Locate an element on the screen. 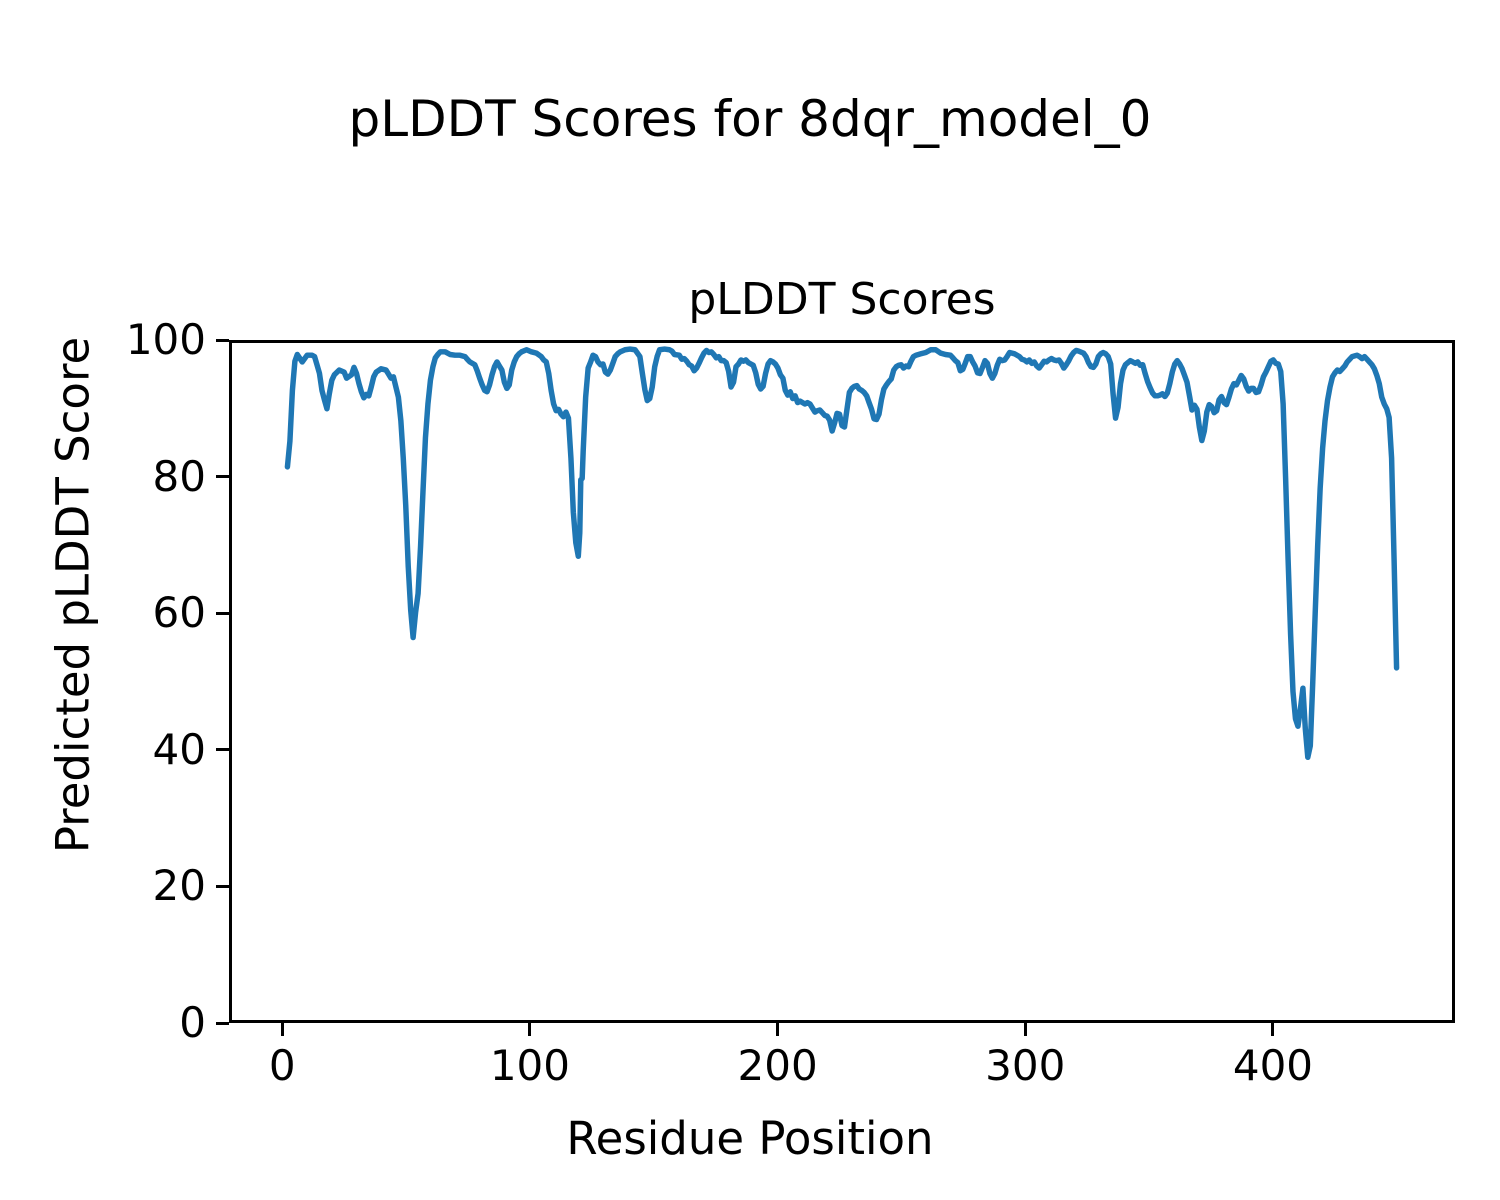 The image size is (1500, 1200). x-tick-label: 300 is located at coordinates (1025, 1065).